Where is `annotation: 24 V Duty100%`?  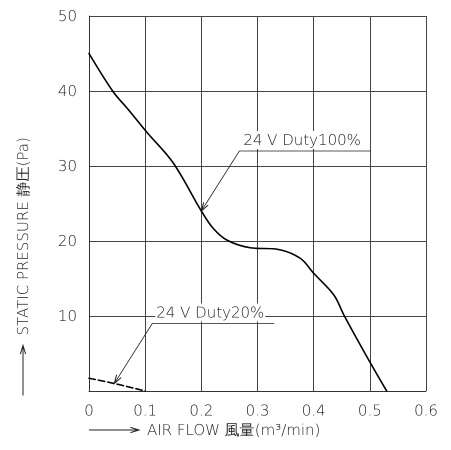
annotation: 24 V Duty100% is located at coordinates (302, 140).